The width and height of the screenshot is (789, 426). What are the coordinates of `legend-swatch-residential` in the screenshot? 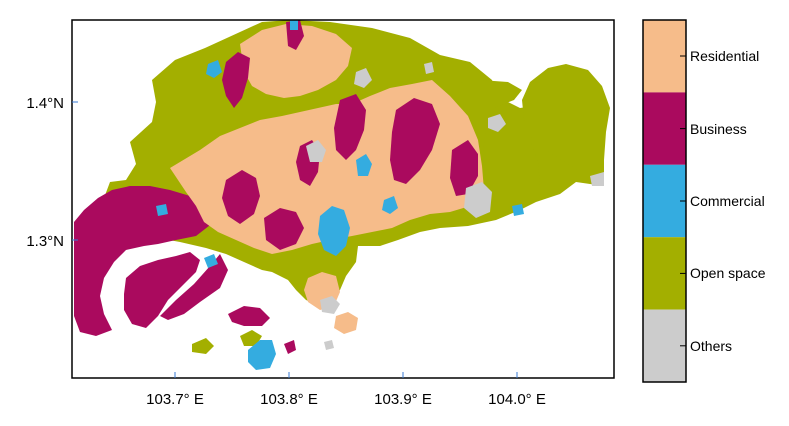 It's located at (664, 56).